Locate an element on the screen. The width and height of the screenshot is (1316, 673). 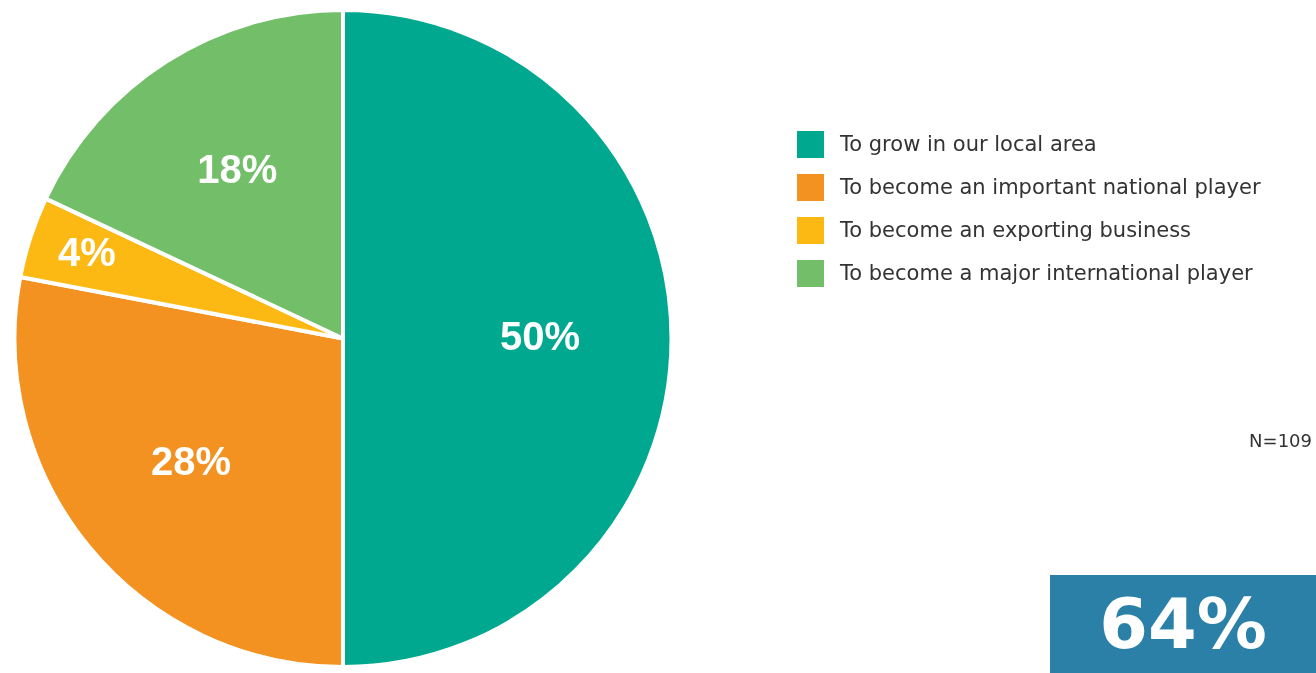
text: 64% is located at coordinates (1183, 624).